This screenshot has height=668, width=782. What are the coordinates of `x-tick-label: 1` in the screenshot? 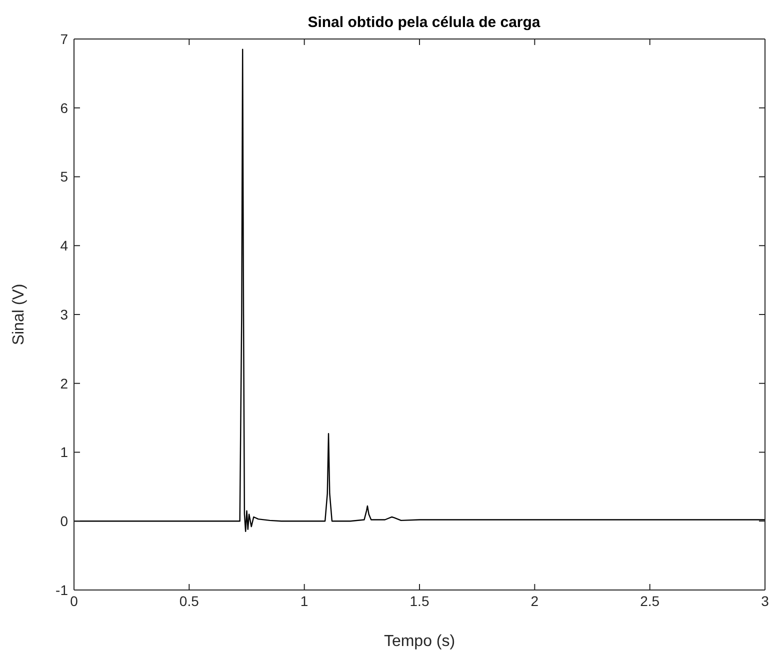 It's located at (304, 600).